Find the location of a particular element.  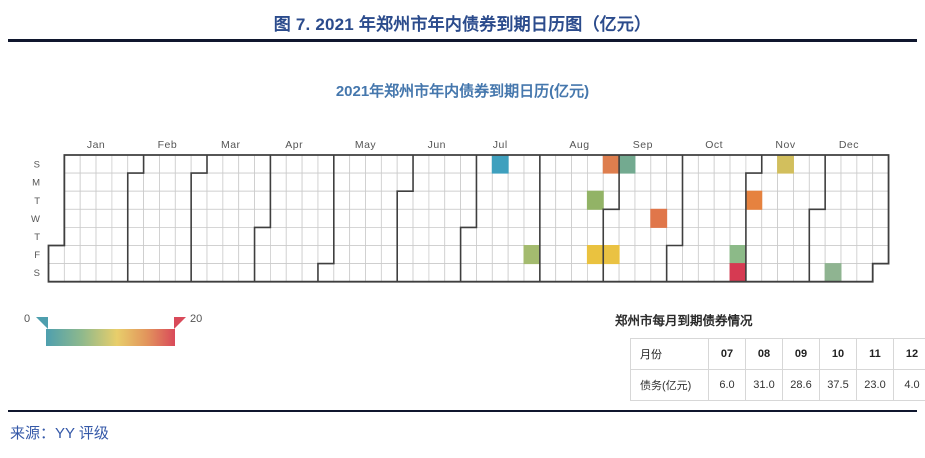

calendar-heat-cell: 2021-09-22: ~14.6 is located at coordinates (659, 218).